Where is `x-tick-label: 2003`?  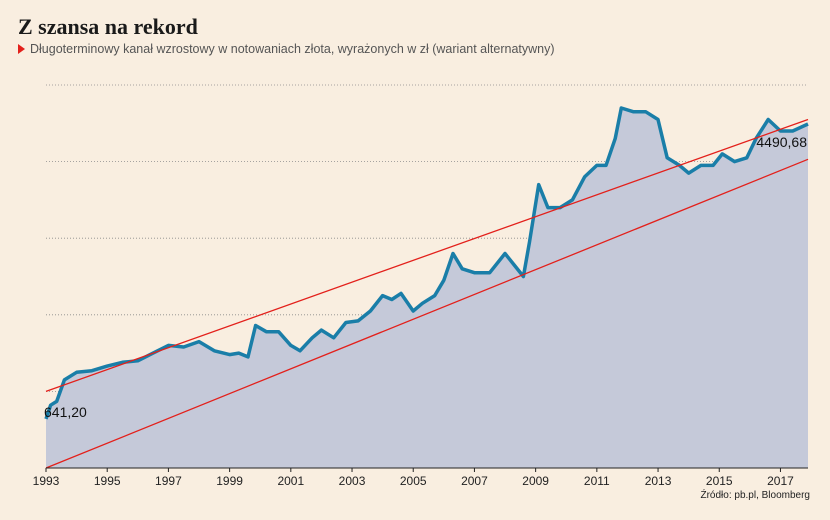
x-tick-label: 2003 is located at coordinates (352, 481).